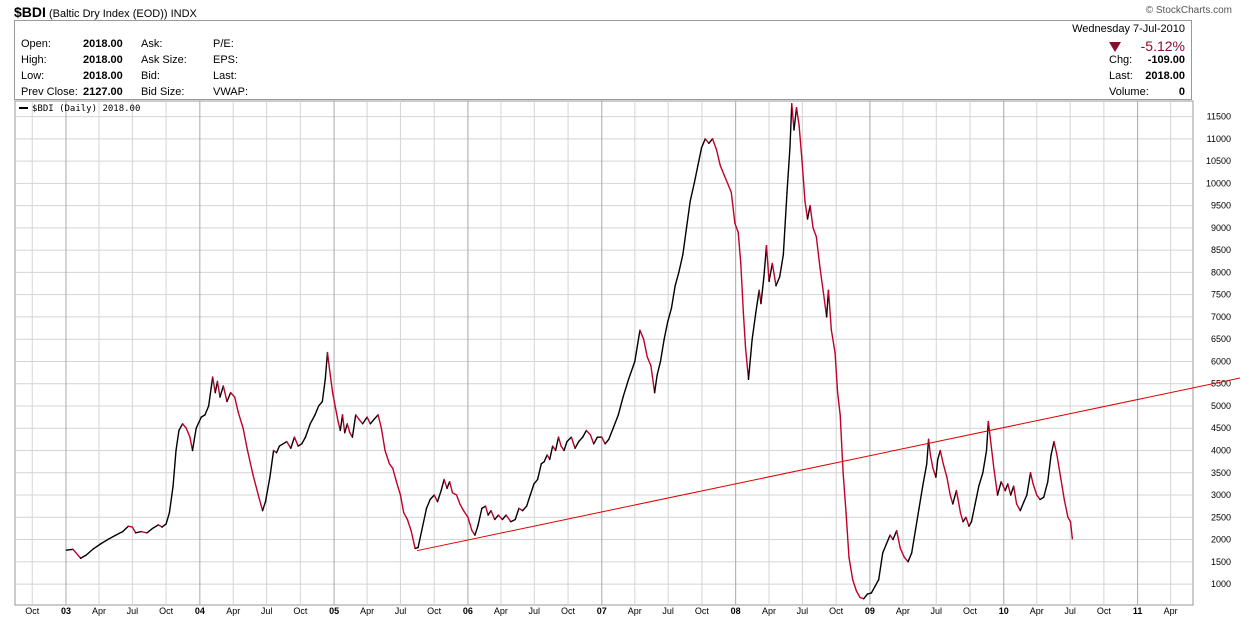 The height and width of the screenshot is (619, 1240). What do you see at coordinates (468, 611) in the screenshot?
I see `x-tick-label: 06` at bounding box center [468, 611].